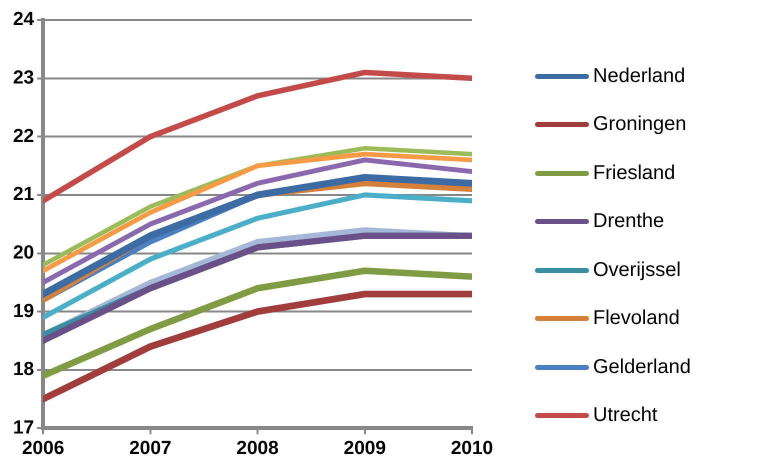 This screenshot has height=473, width=780. I want to click on y-tick-label: 19, so click(23, 311).